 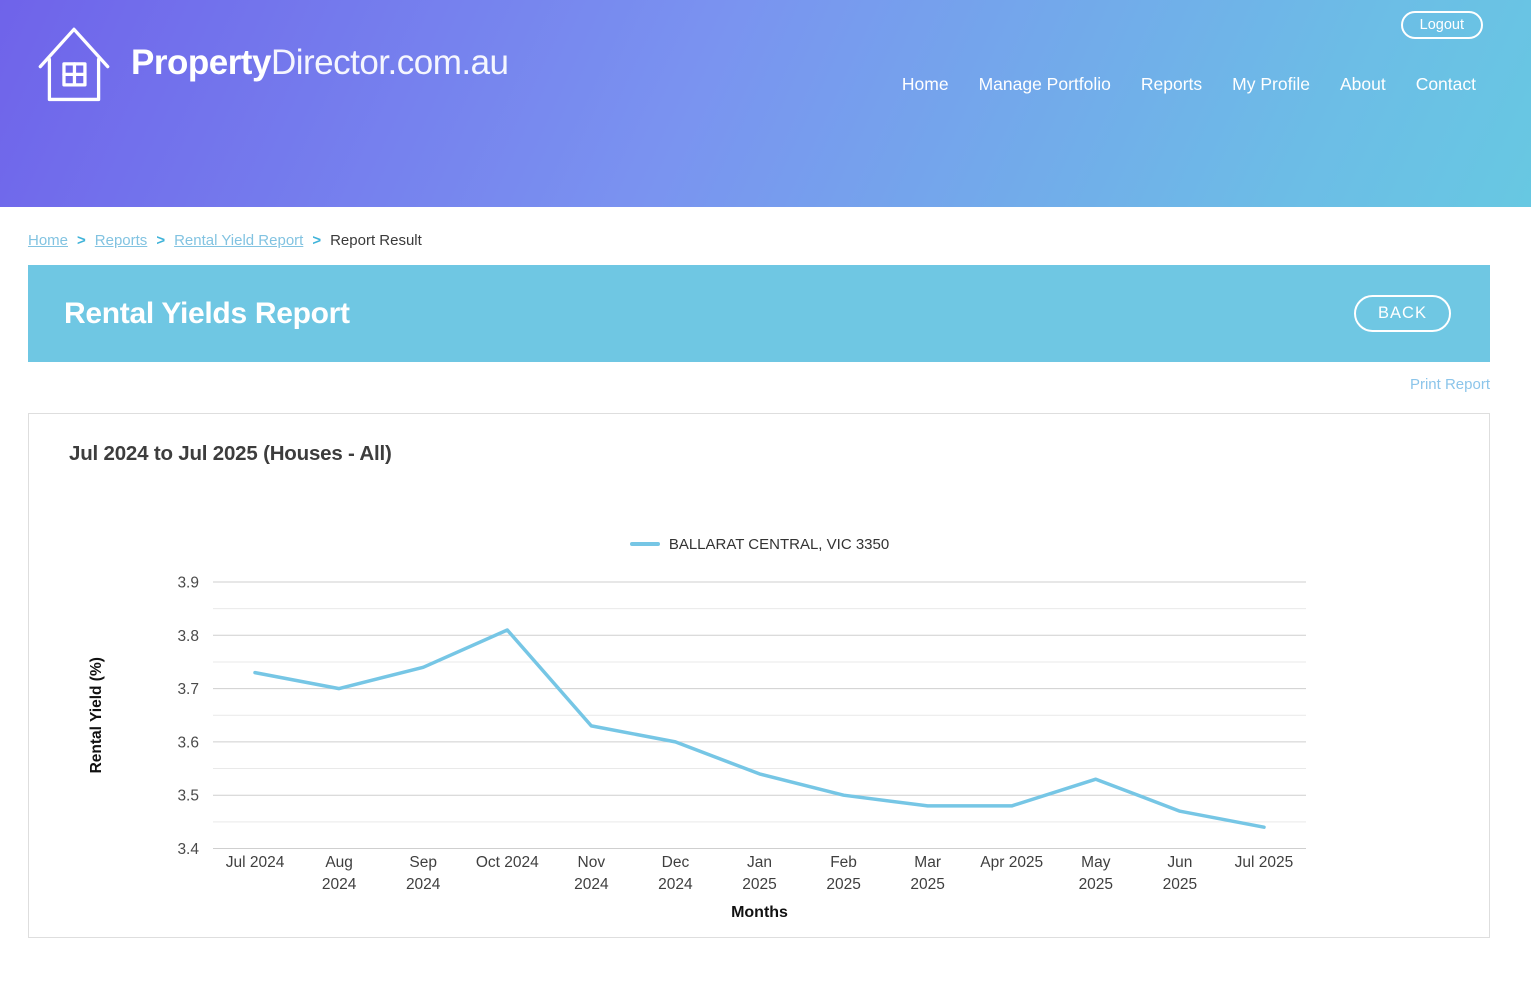 What do you see at coordinates (1096, 862) in the screenshot?
I see `x-tick-label: May` at bounding box center [1096, 862].